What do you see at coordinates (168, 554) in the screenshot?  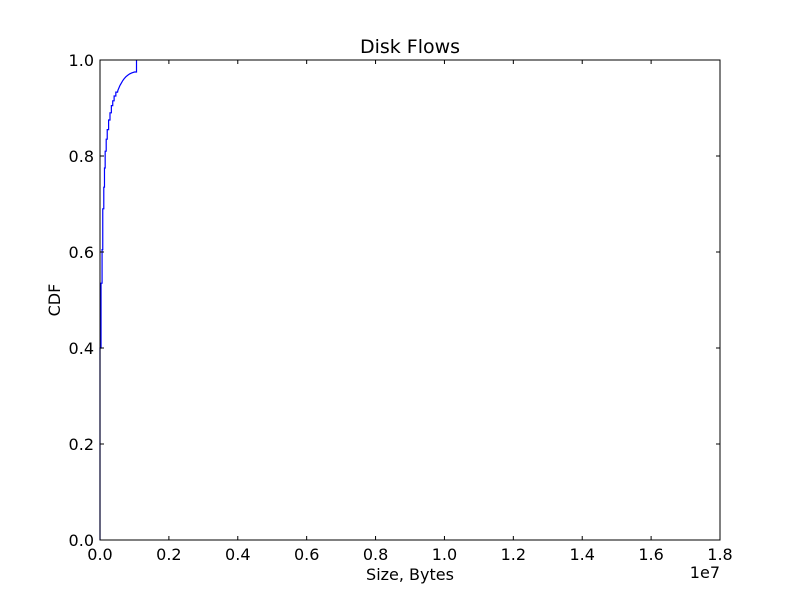 I see `x-tick-label: 0.2` at bounding box center [168, 554].